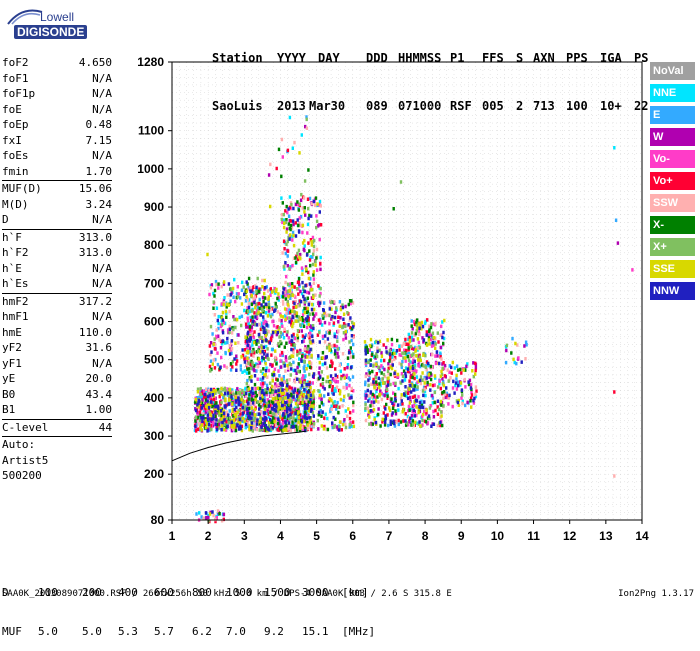  What do you see at coordinates (25, 17) in the screenshot?
I see `logo-swoosh-icon` at bounding box center [25, 17].